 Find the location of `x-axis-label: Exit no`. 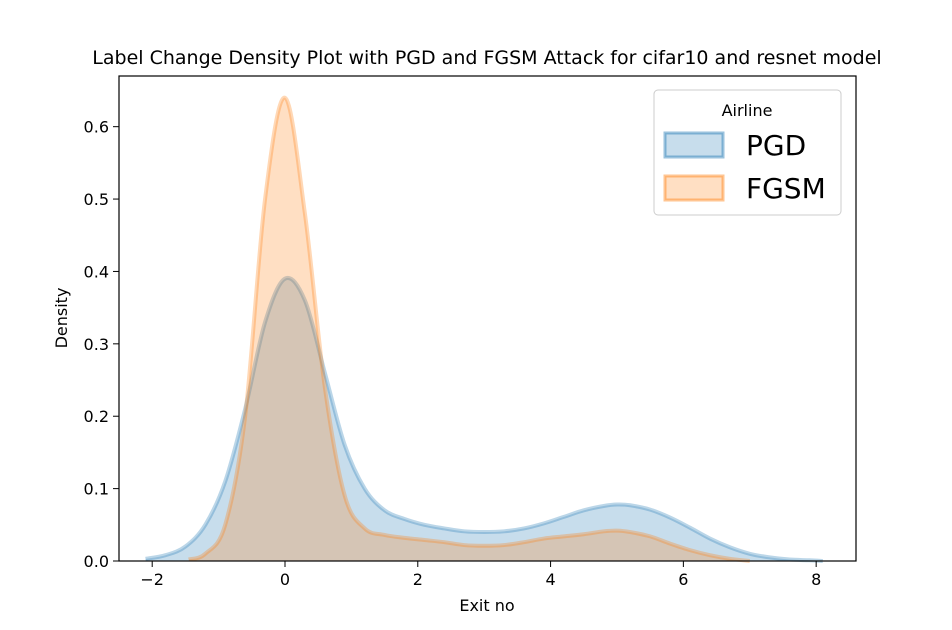

x-axis-label: Exit no is located at coordinates (486, 605).